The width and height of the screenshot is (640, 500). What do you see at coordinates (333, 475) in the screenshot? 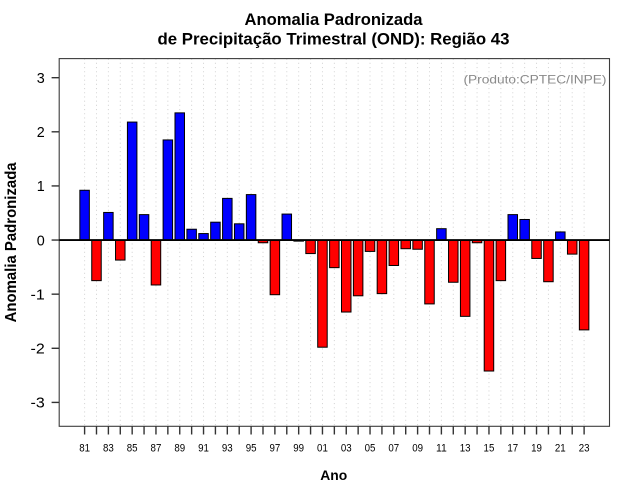
I see `svg-text: Ano` at bounding box center [333, 475].